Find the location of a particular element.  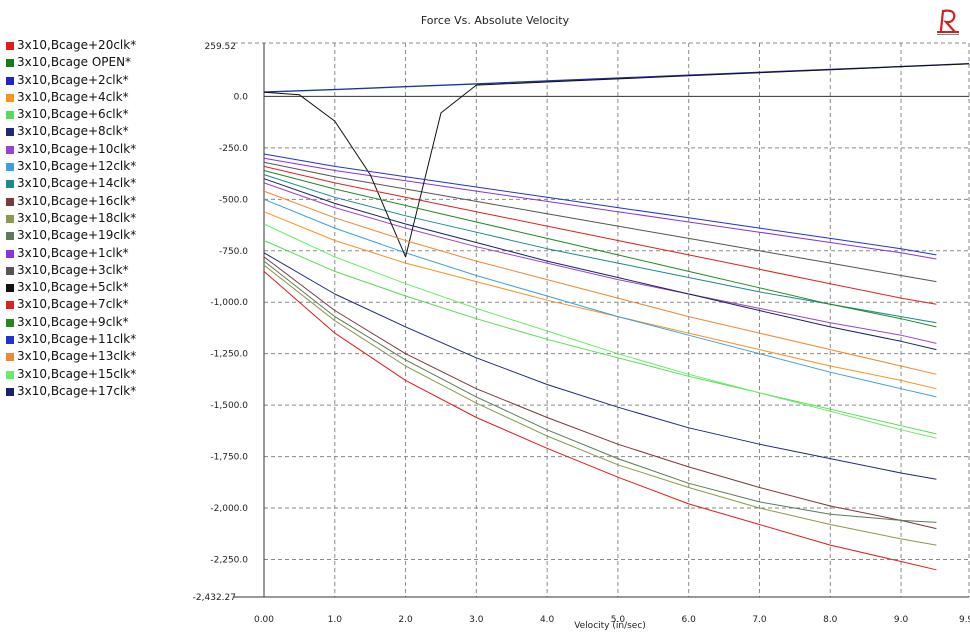

legend-item: 3x10,Bcage+18clk* is located at coordinates (96, 219).